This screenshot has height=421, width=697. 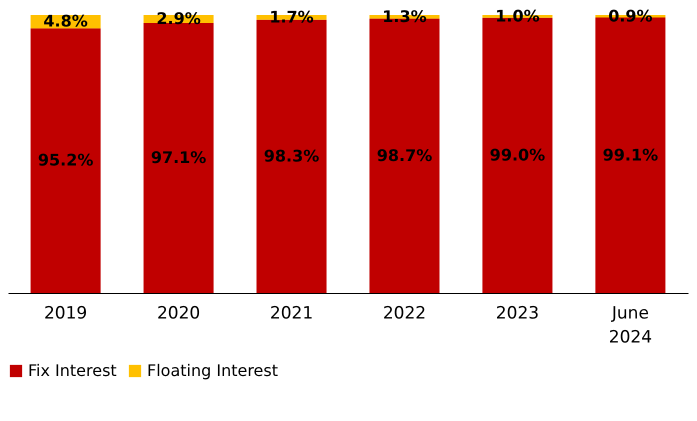 I want to click on legend-label: Floating Interest, so click(x=212, y=370).